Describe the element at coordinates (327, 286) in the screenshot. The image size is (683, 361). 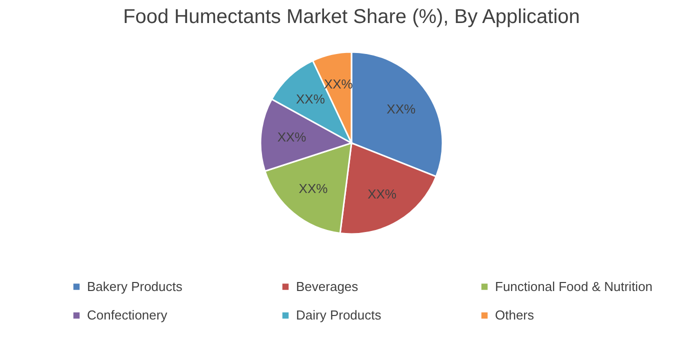
I see `legend-label: Beverages` at that location.